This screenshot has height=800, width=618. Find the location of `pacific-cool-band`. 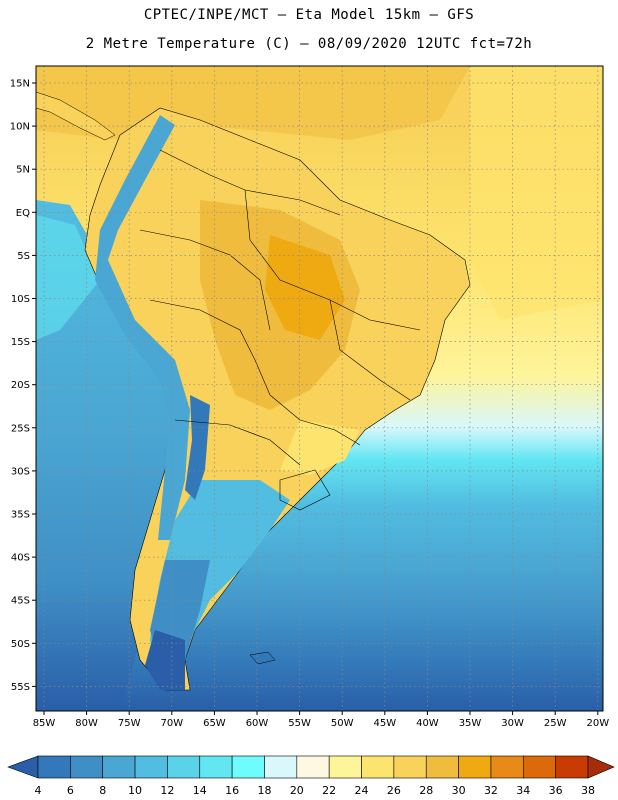

pacific-cool-band is located at coordinates (68, 277).